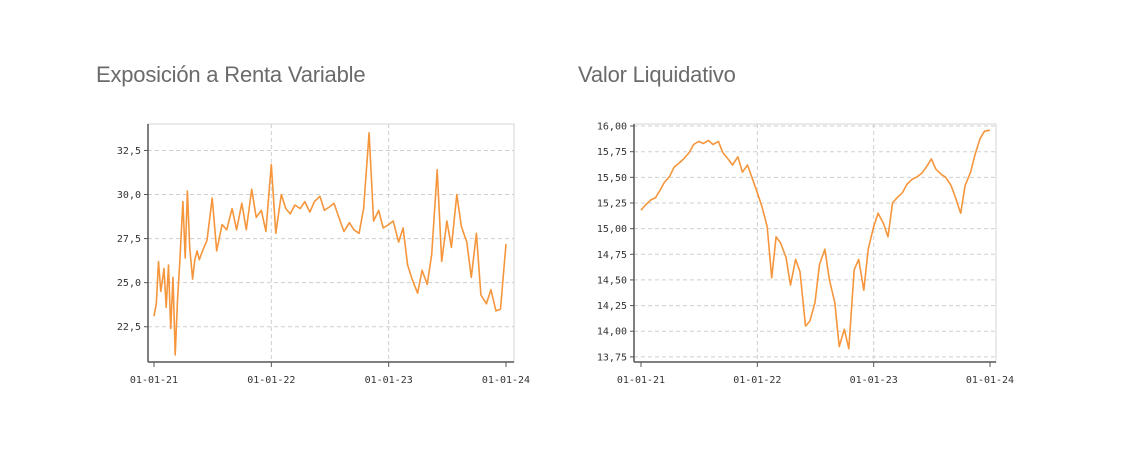 The image size is (1122, 467). I want to click on chart-title-exposicion: Exposición a Renta Variable, so click(231, 74).